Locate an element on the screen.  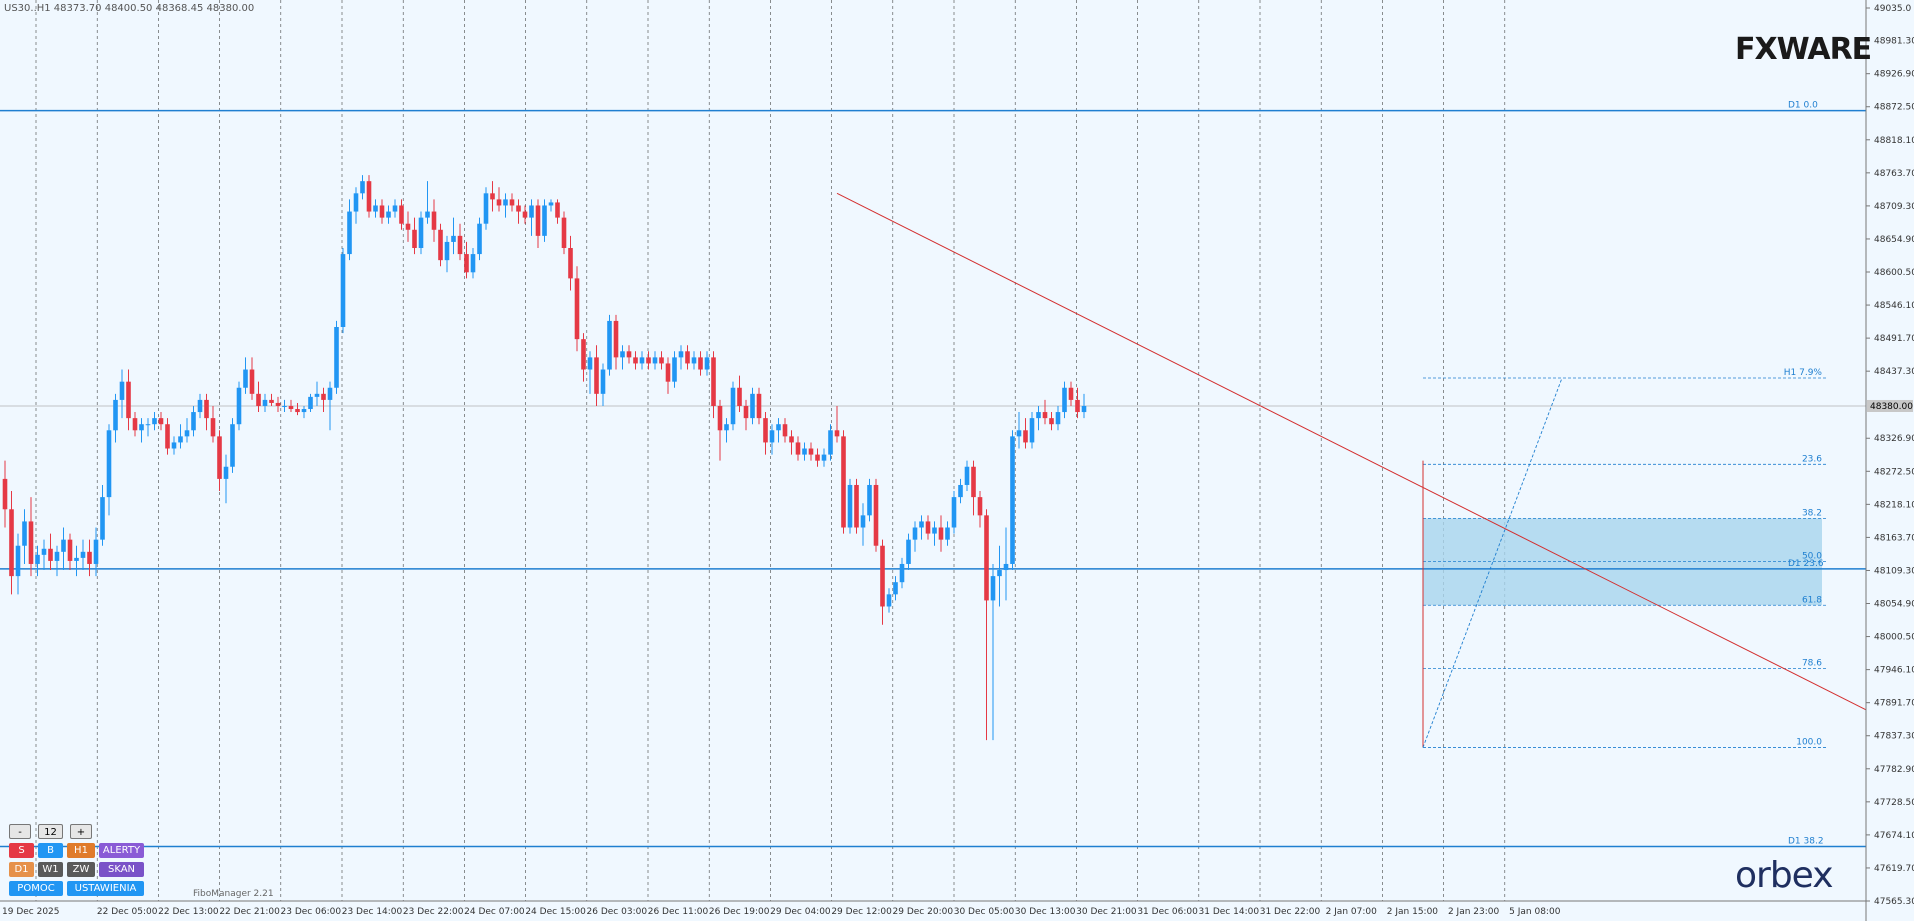
fib-diagonal is located at coordinates (1492, 562).